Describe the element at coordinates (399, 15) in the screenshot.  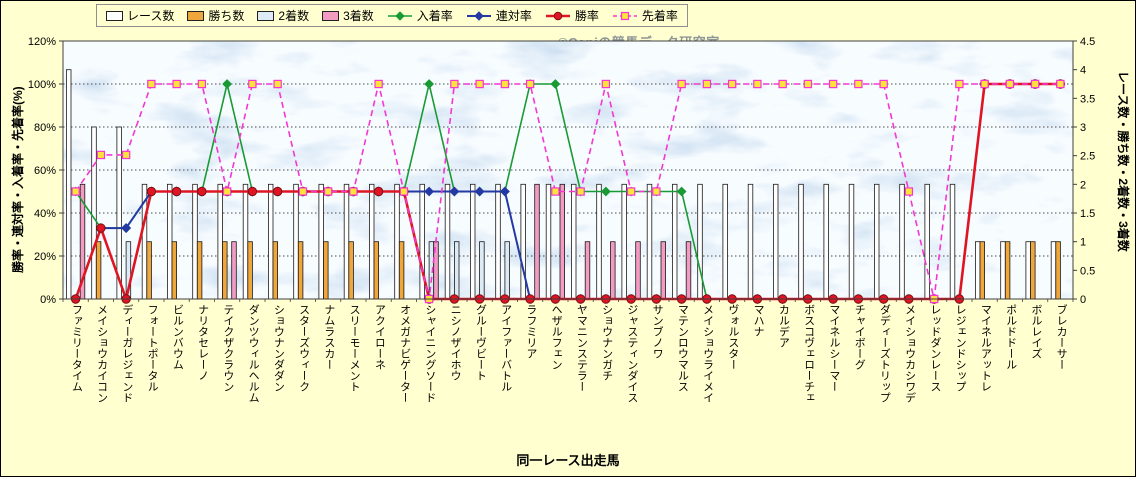
I see `legend-swatch-placing-rate` at that location.